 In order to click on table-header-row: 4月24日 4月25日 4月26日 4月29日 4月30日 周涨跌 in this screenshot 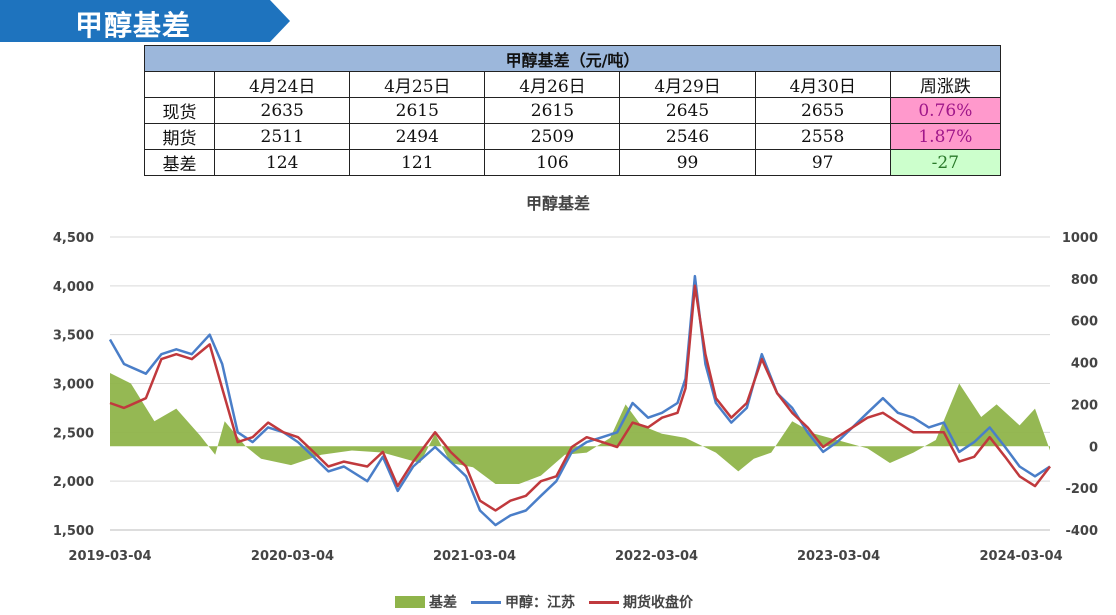, I will do `click(572, 84)`.